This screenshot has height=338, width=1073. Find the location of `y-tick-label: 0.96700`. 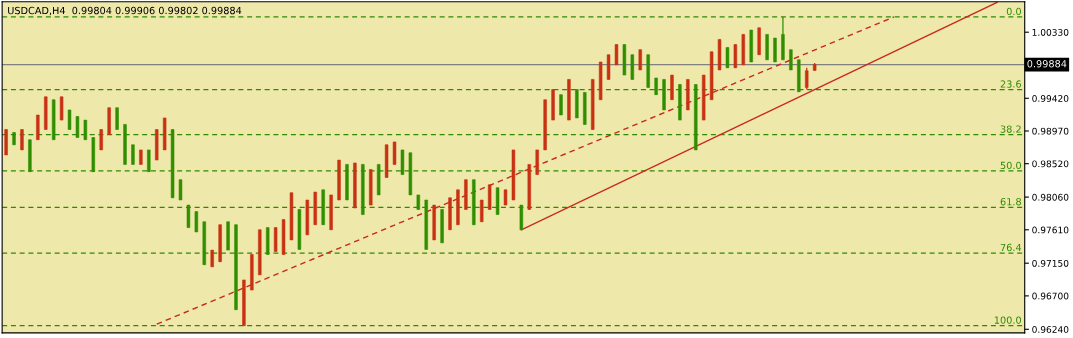

y-tick-label: 0.96700 is located at coordinates (1050, 296).